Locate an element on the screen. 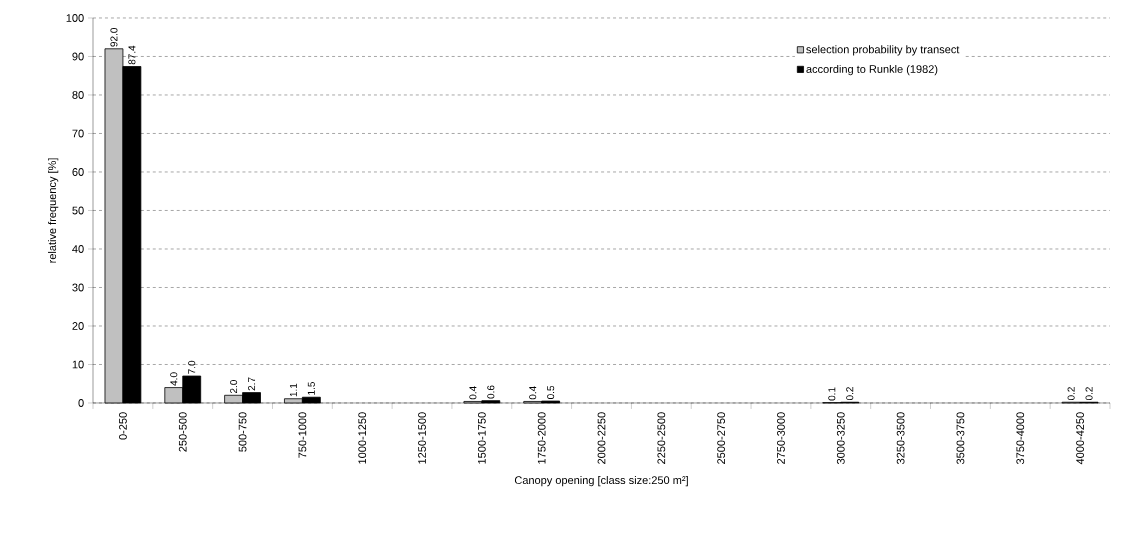  y-tick-label: 70 is located at coordinates (78, 133).